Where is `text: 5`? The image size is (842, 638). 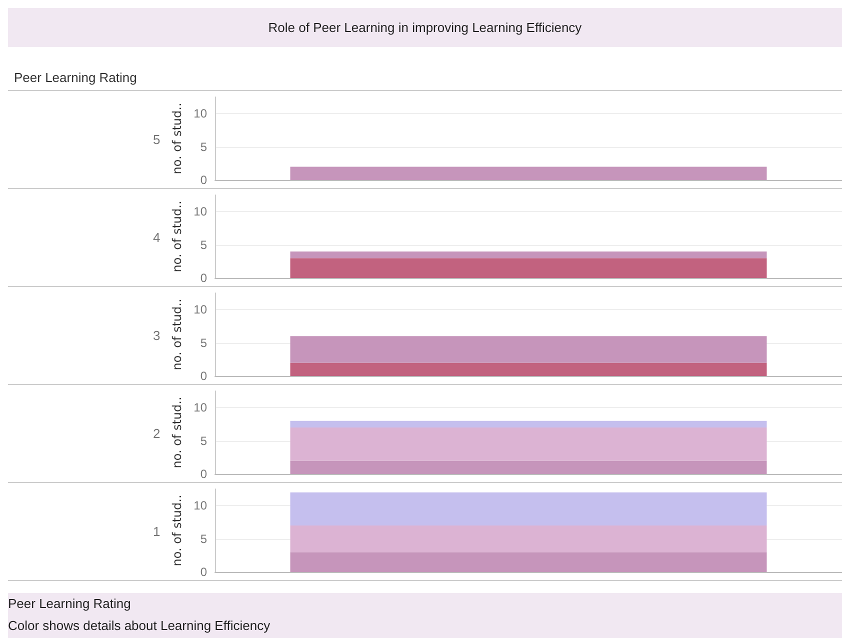
text: 5 is located at coordinates (156, 139).